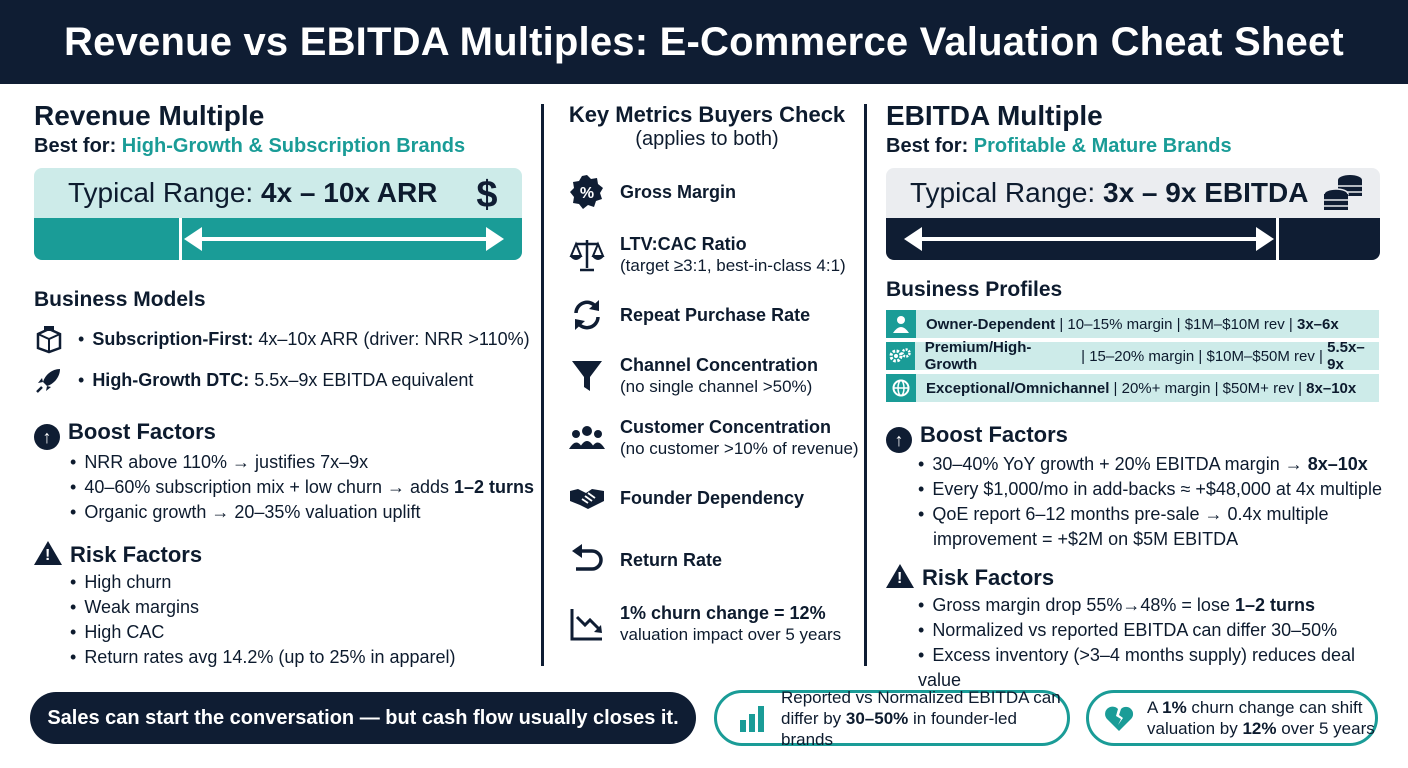 The height and width of the screenshot is (768, 1408). Describe the element at coordinates (142, 431) in the screenshot. I see `boost-heading-text: Boost Factors` at that location.